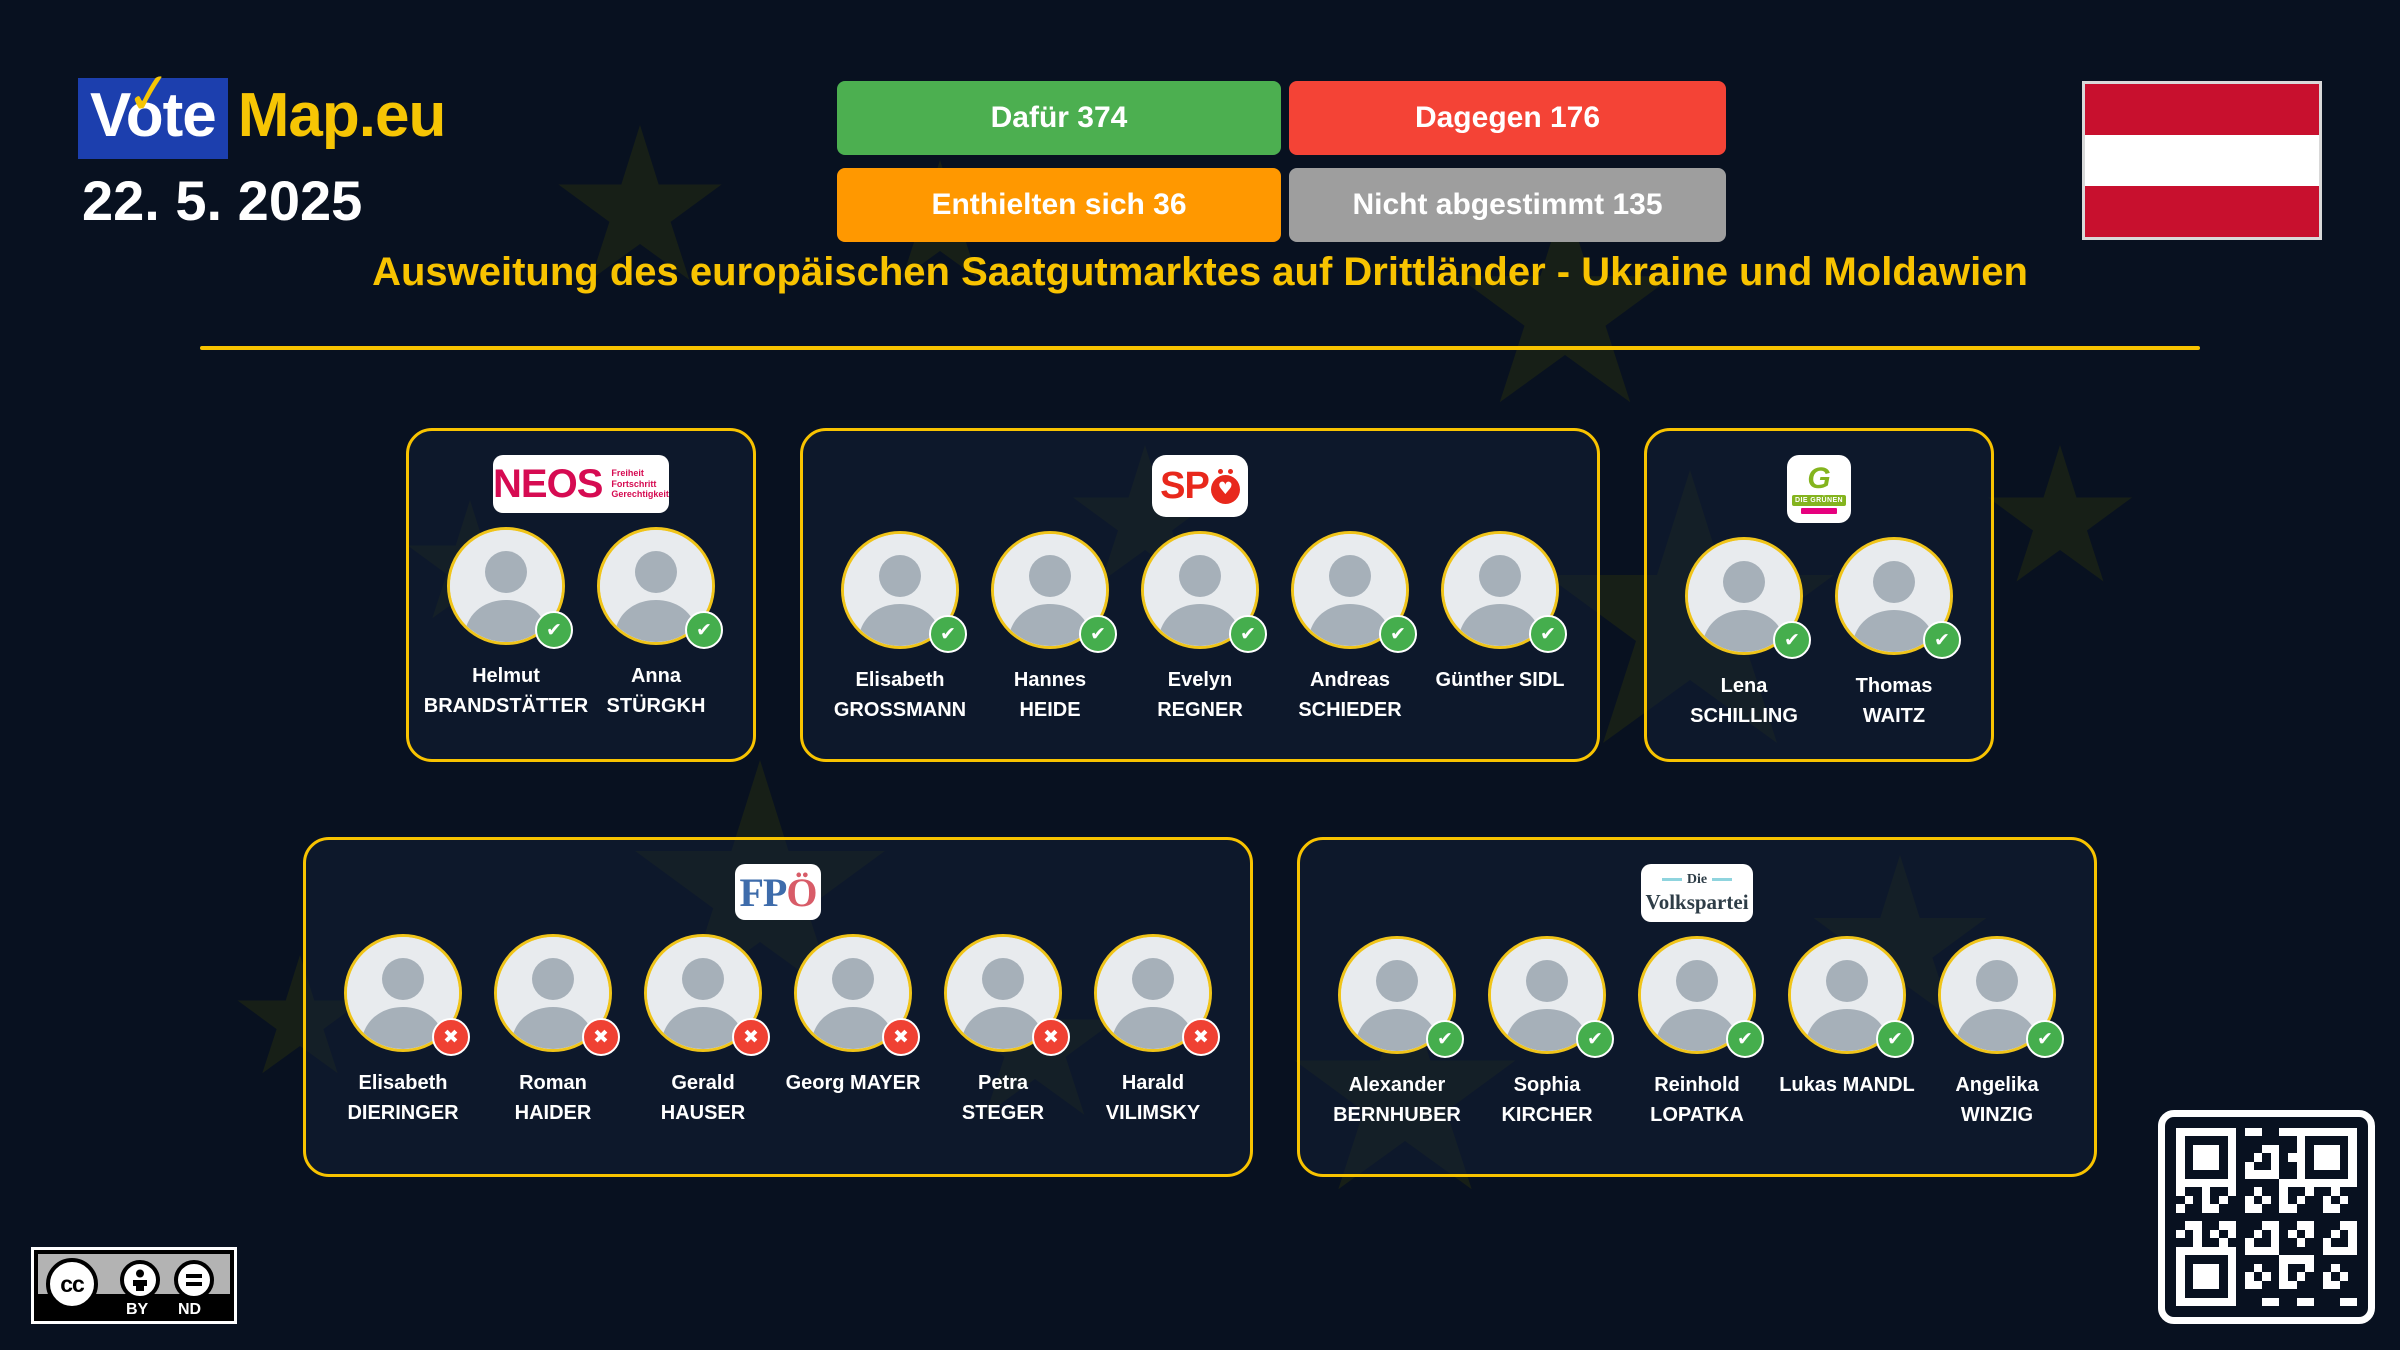 This screenshot has height=1350, width=2400. What do you see at coordinates (1507, 205) in the screenshot?
I see `result-button-3: Nicht abgestimmt 135` at bounding box center [1507, 205].